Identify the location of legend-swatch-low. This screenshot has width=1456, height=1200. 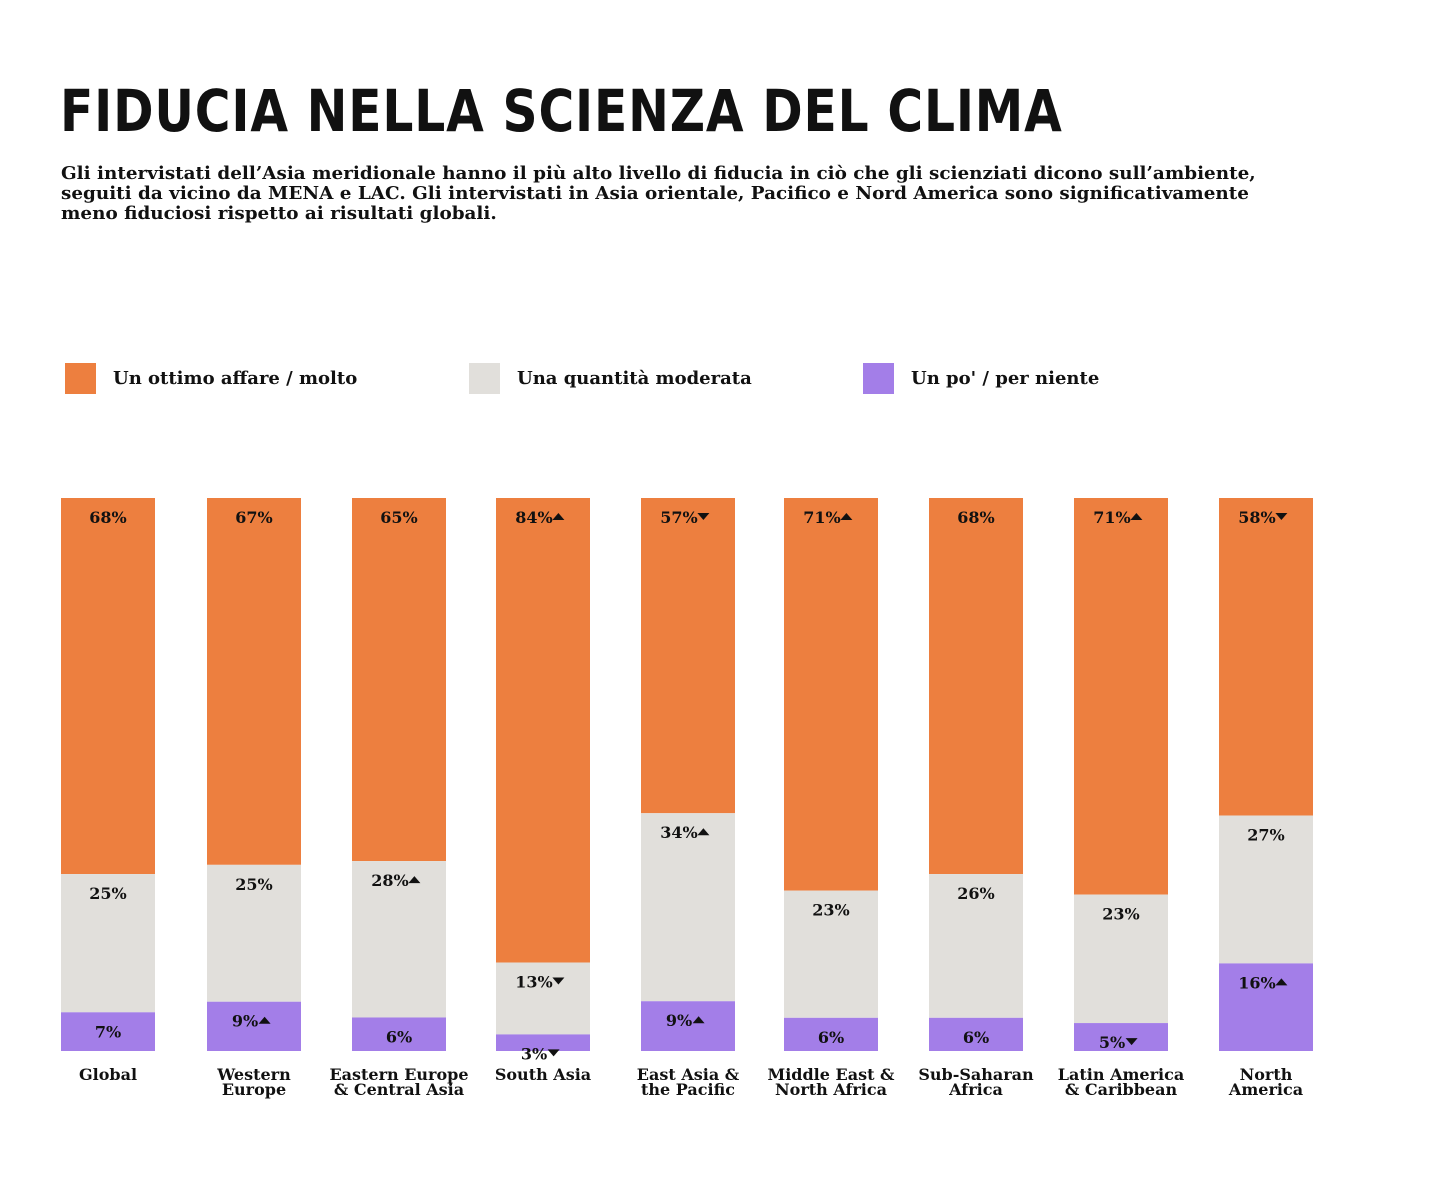
(878, 378).